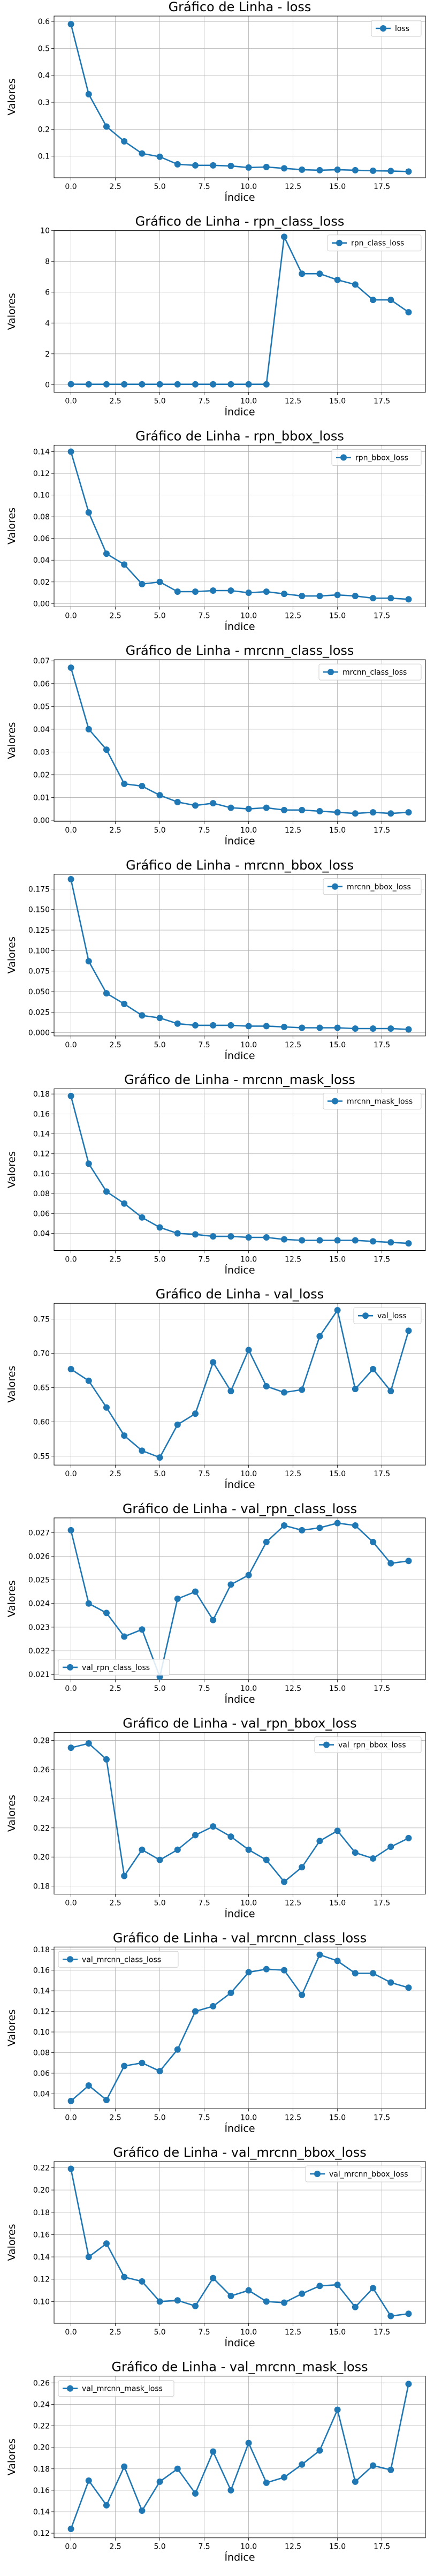 This screenshot has height=2576, width=434. I want to click on y-tick-label: 0.01, so click(41, 798).